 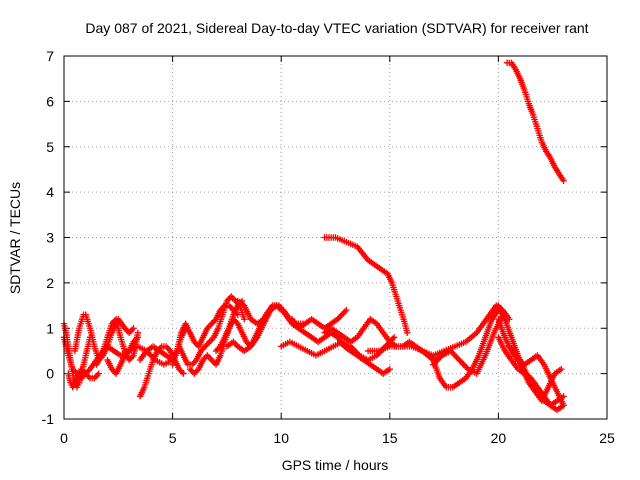 I want to click on series-track-s, so click(x=433, y=348).